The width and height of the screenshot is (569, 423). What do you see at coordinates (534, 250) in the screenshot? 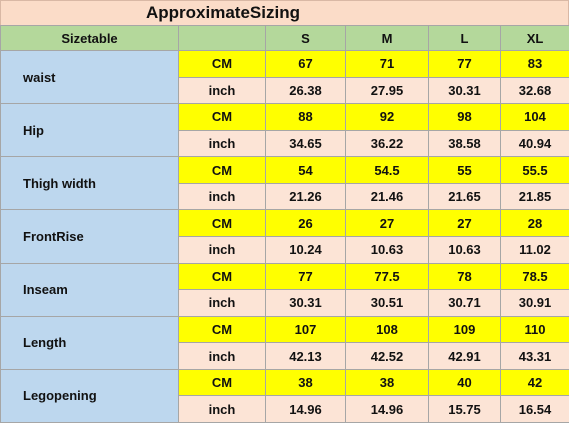
I see `size-value: 11.02` at bounding box center [534, 250].